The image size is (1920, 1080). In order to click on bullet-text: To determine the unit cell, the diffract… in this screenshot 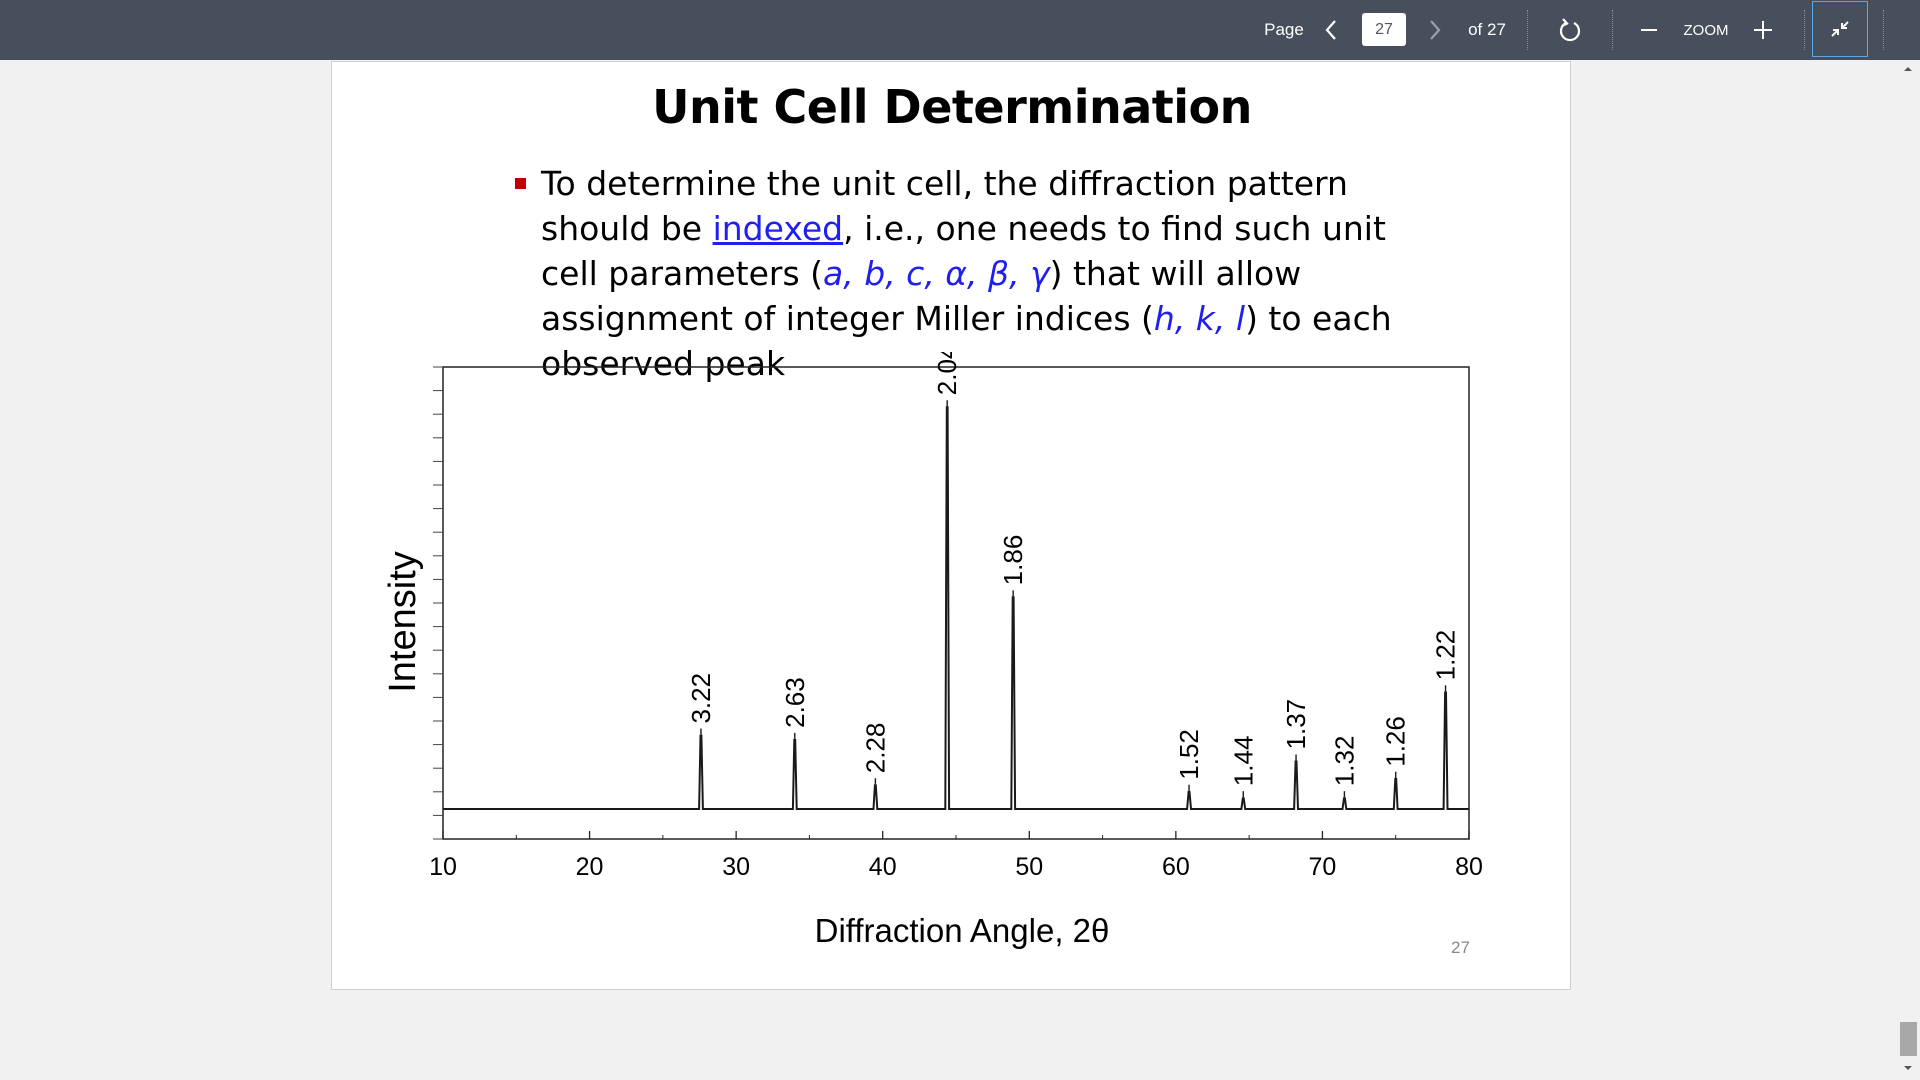, I will do `click(991, 273)`.